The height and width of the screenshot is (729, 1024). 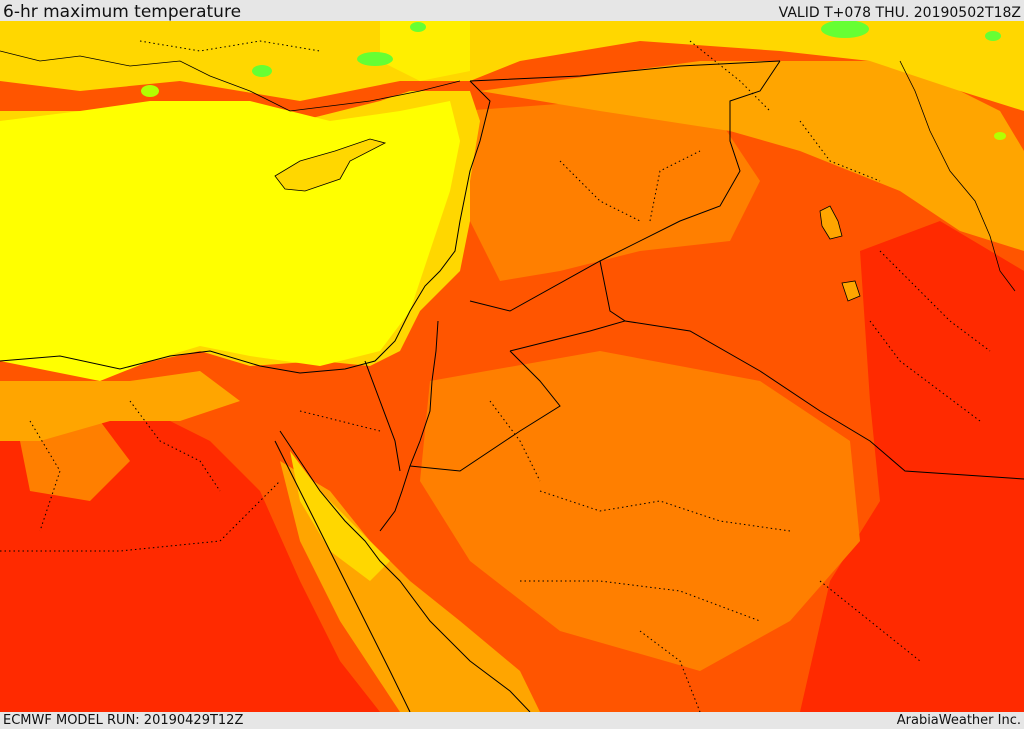 I want to click on border-egypt-israel, so click(x=382, y=416).